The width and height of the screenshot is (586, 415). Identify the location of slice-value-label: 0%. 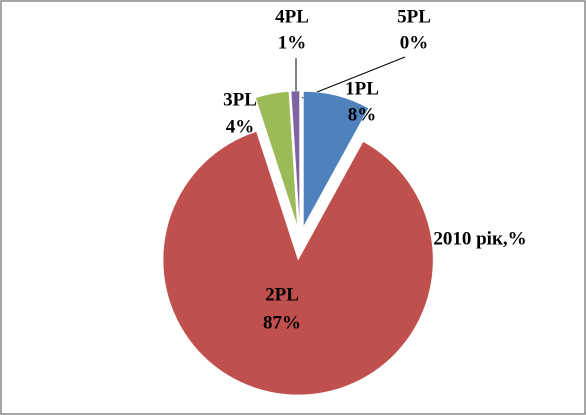
(414, 42).